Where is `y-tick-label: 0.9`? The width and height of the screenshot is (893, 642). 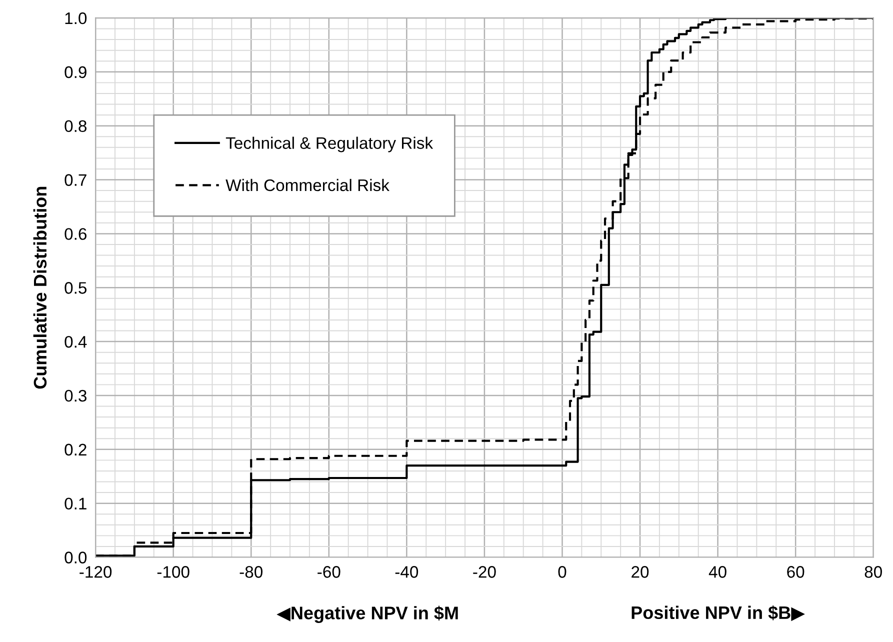
y-tick-label: 0.9 is located at coordinates (75, 72).